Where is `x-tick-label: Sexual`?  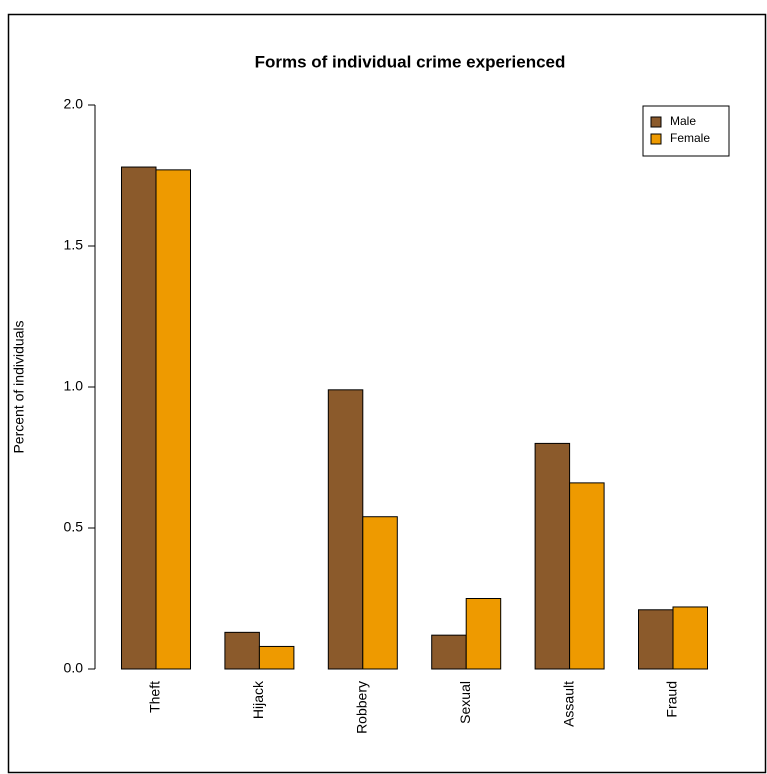
x-tick-label: Sexual is located at coordinates (465, 702).